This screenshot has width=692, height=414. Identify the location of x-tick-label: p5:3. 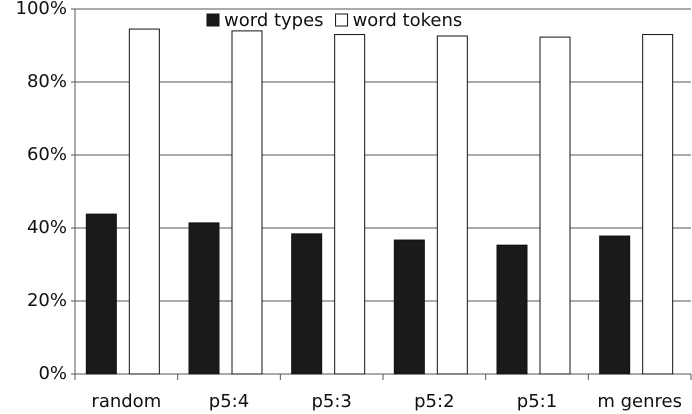
(331, 401).